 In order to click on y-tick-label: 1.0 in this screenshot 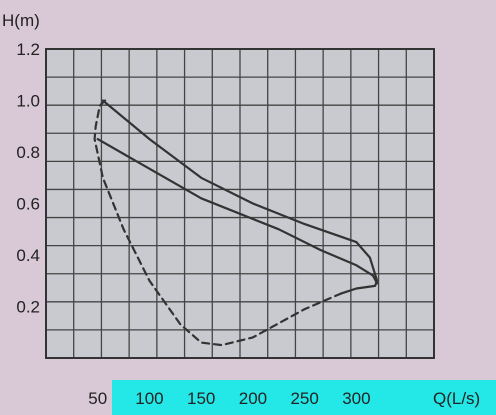, I will do `click(28, 101)`.